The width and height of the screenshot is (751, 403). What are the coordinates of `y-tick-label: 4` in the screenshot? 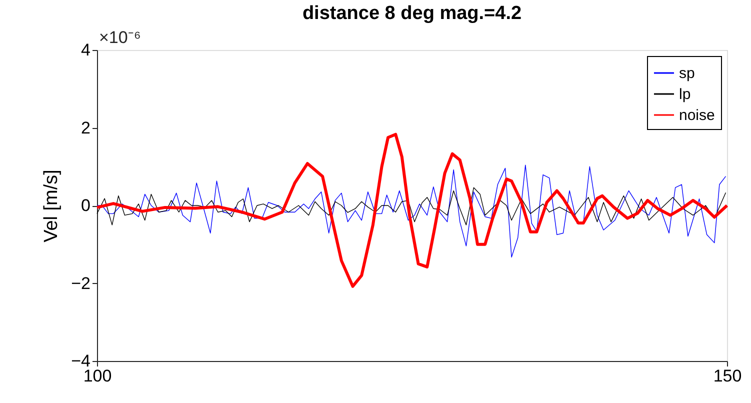 It's located at (85, 50).